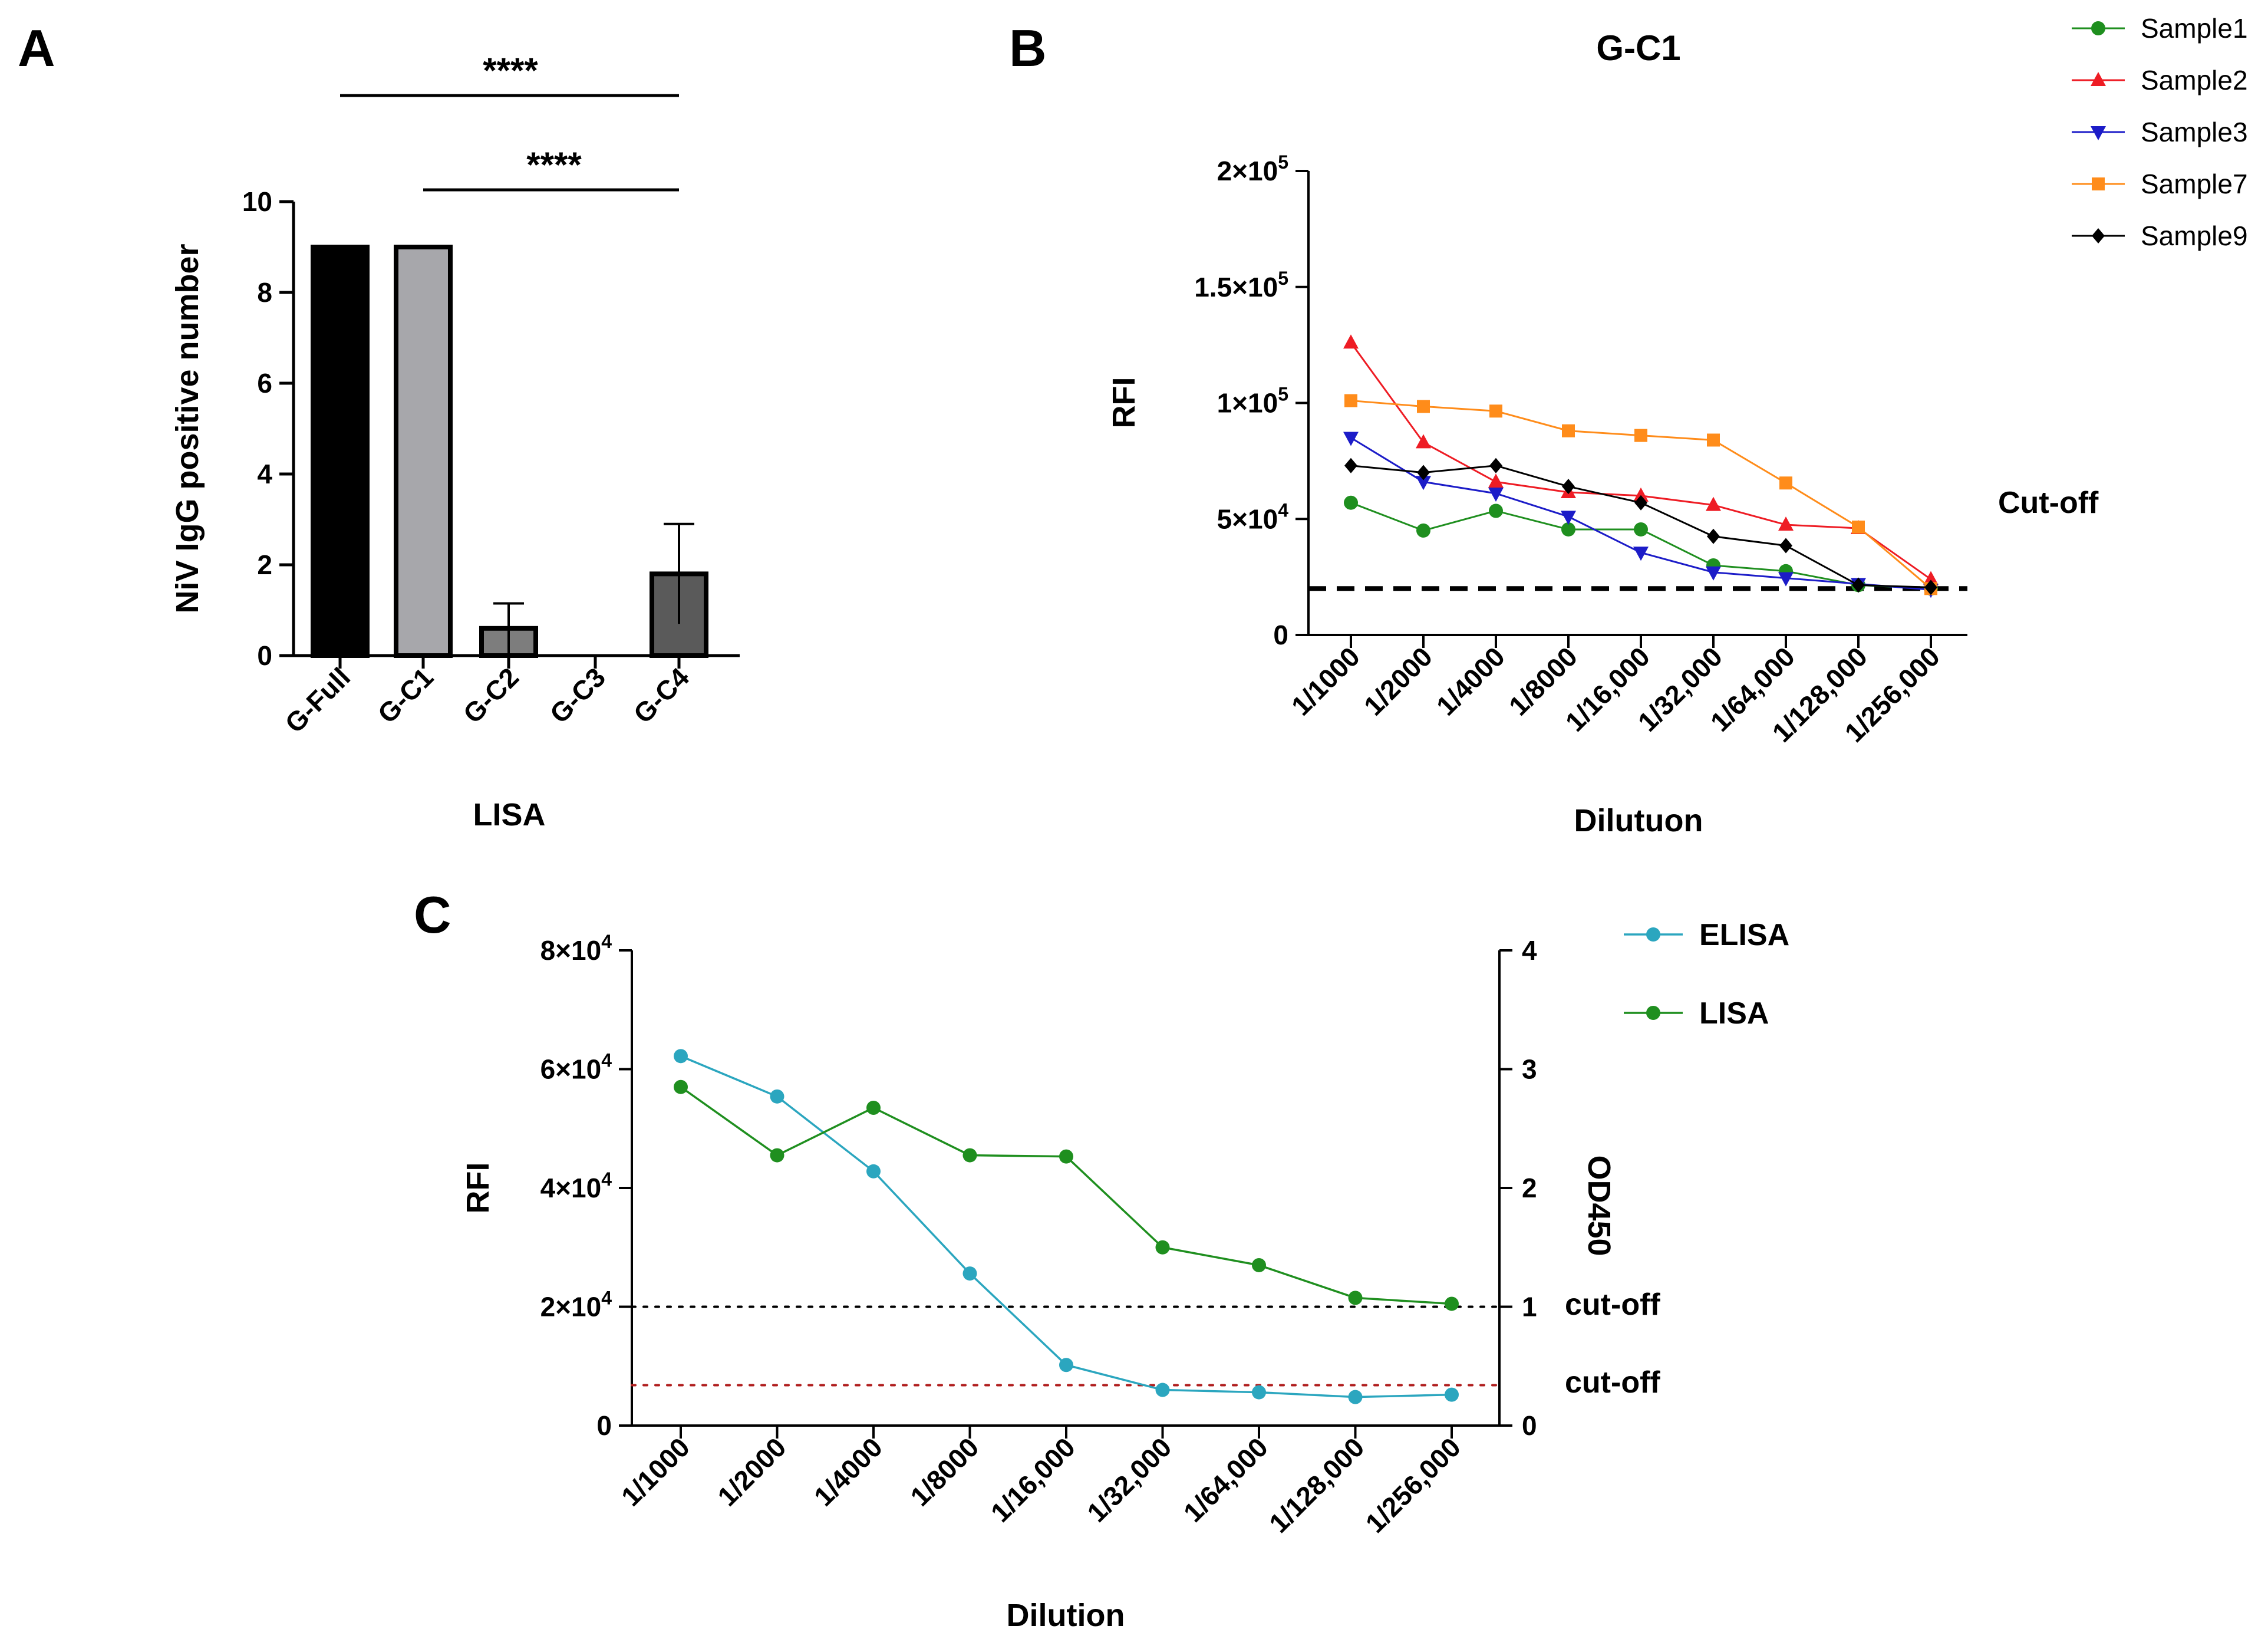 Image resolution: width=2268 pixels, height=1649 pixels. What do you see at coordinates (2194, 80) in the screenshot?
I see `legend-label: Sample2` at bounding box center [2194, 80].